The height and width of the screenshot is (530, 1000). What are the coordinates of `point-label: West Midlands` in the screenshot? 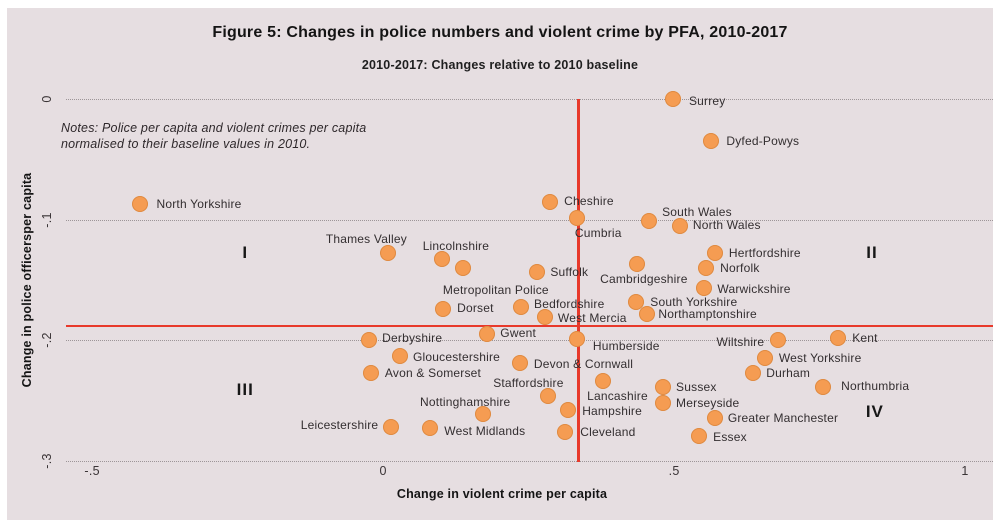 It's located at (485, 431).